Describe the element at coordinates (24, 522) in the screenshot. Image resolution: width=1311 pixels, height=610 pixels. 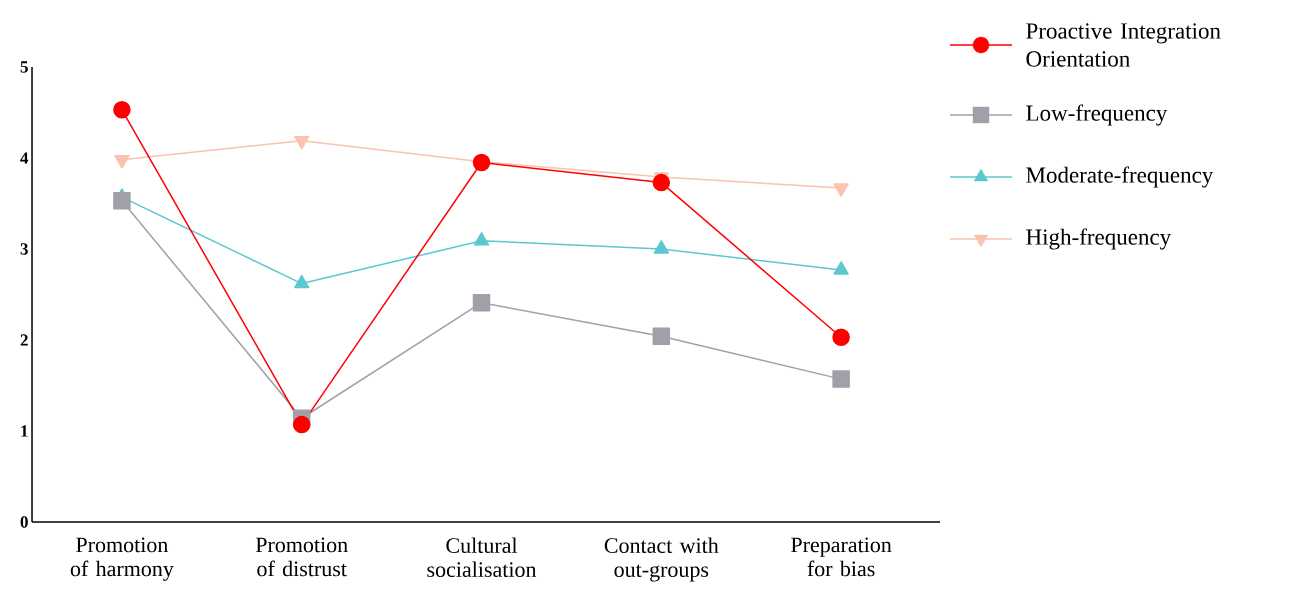
I see `y-tick-label: 0` at that location.